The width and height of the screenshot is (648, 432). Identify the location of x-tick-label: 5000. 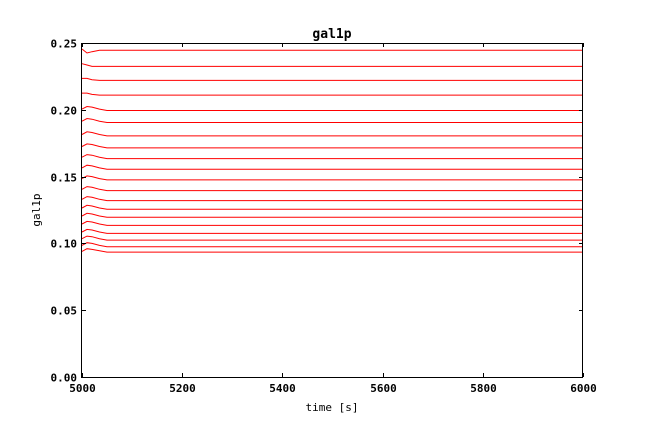
(82, 388).